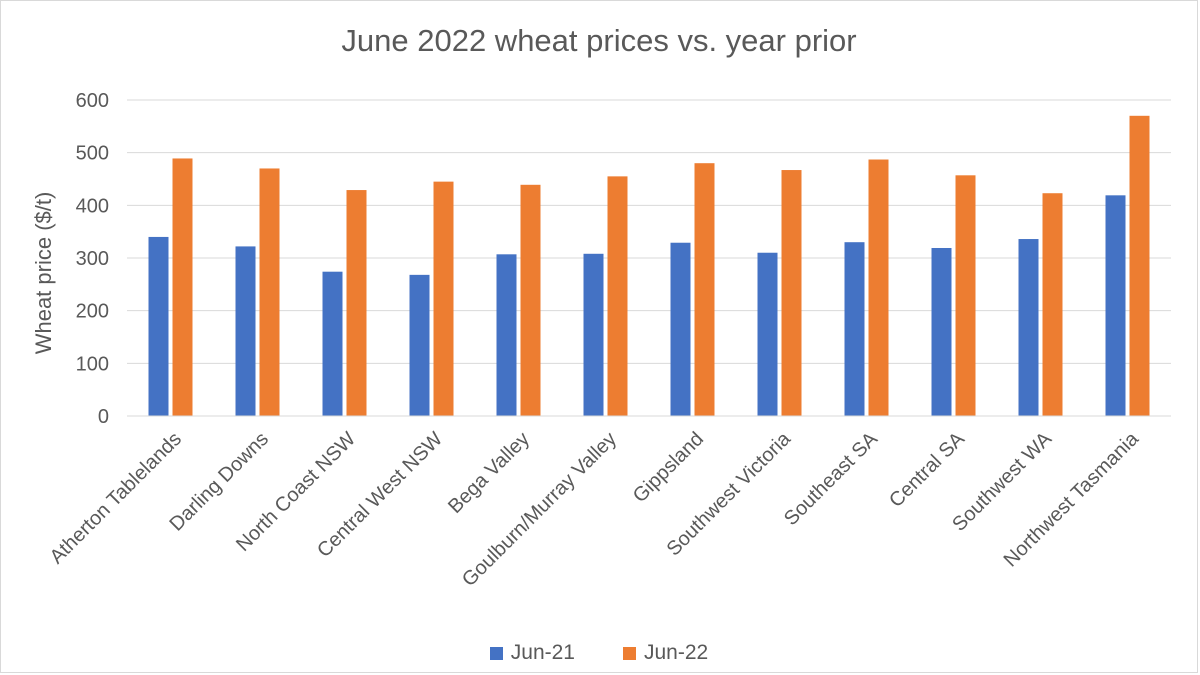  Describe the element at coordinates (43, 273) in the screenshot. I see `y-axis-label: Wheat price ($/t)` at that location.